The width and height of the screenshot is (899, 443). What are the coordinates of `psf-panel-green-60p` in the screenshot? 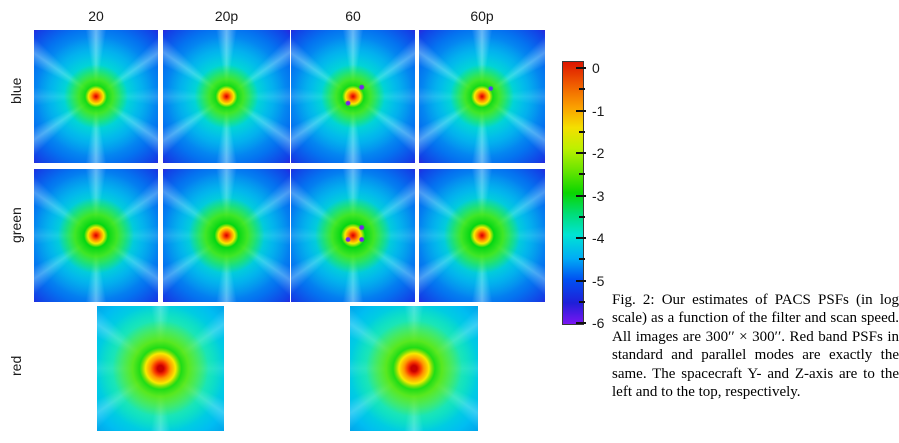 It's located at (482, 235).